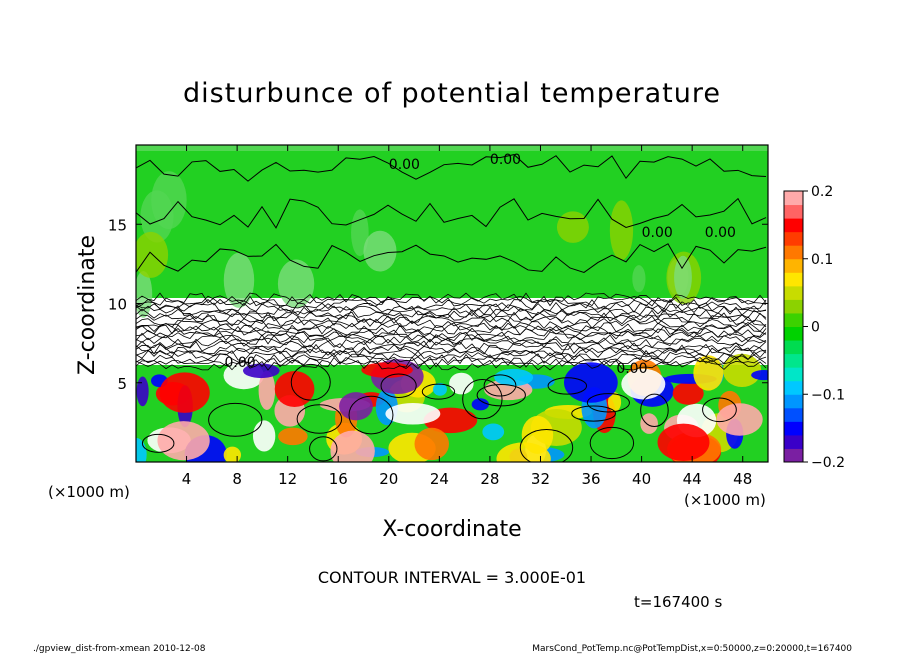 The width and height of the screenshot is (904, 654). What do you see at coordinates (452, 577) in the screenshot?
I see `contour-interval: CONTOUR INTERVAL = 3.000E-01` at bounding box center [452, 577].